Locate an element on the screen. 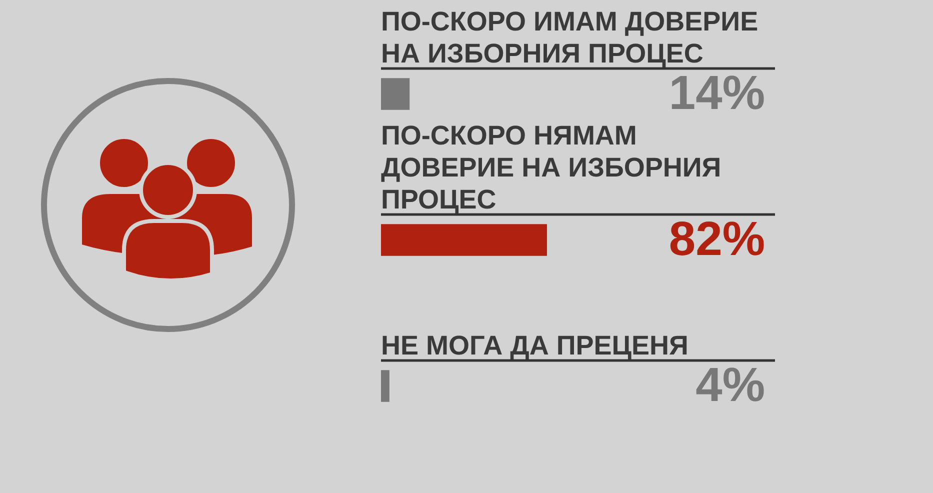 Image resolution: width=933 pixels, height=493 pixels. data-label: 82% is located at coordinates (716, 239).